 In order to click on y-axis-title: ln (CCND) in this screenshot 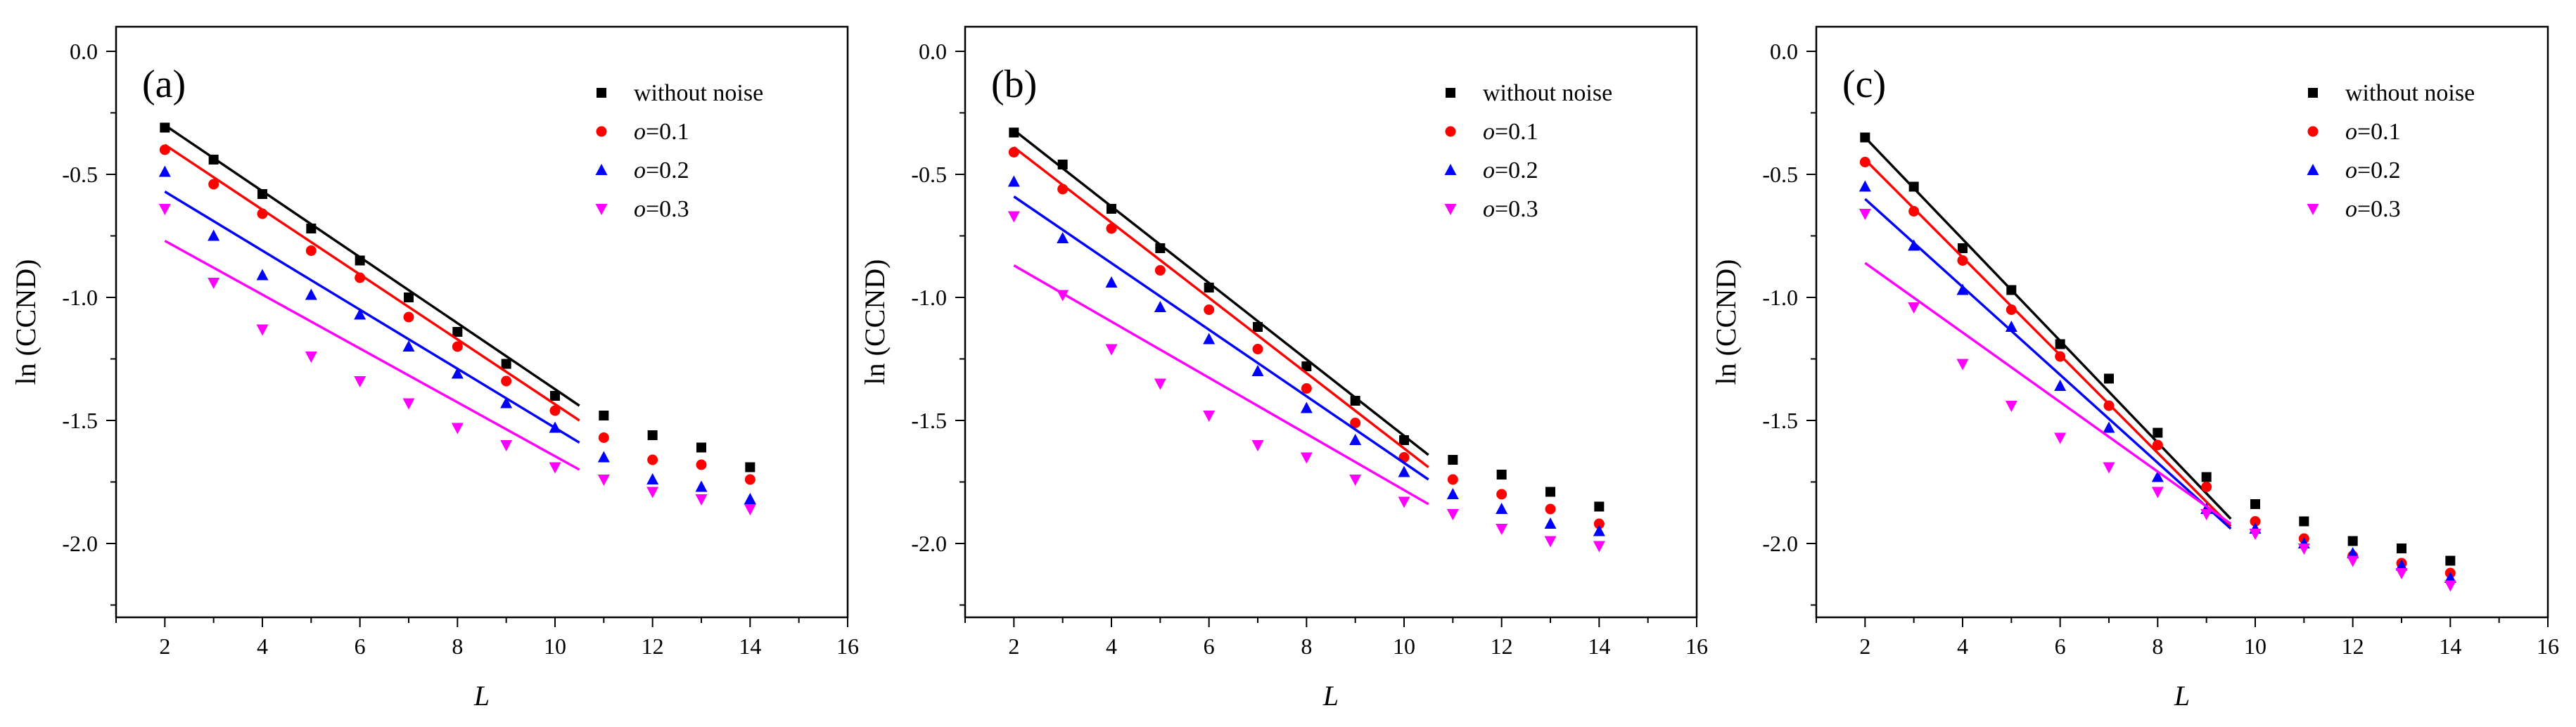, I will do `click(1726, 322)`.